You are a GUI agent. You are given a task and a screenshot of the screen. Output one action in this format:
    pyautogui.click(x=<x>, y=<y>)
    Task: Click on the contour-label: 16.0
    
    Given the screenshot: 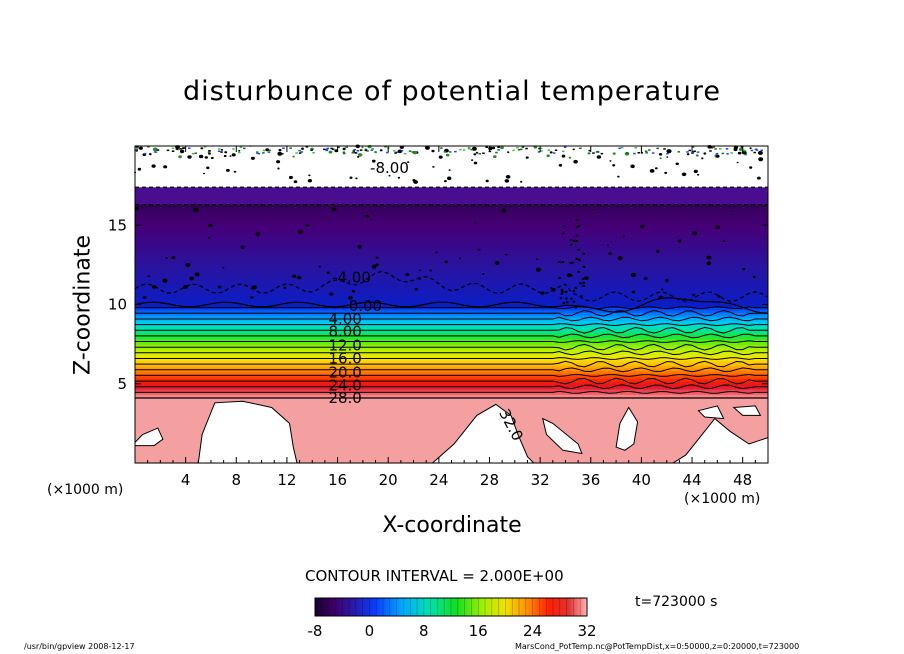 What is the action you would take?
    pyautogui.click(x=344, y=358)
    